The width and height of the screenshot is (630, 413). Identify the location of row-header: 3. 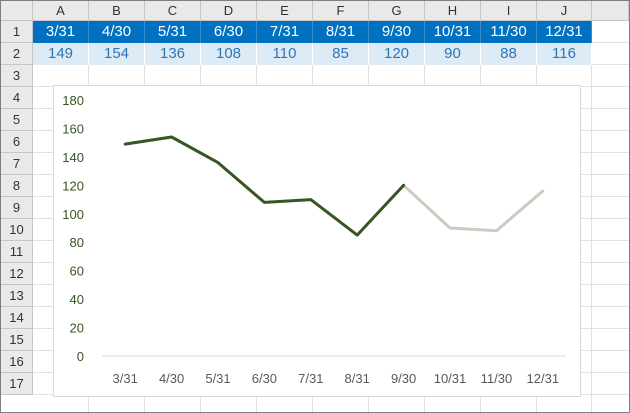
(17, 76).